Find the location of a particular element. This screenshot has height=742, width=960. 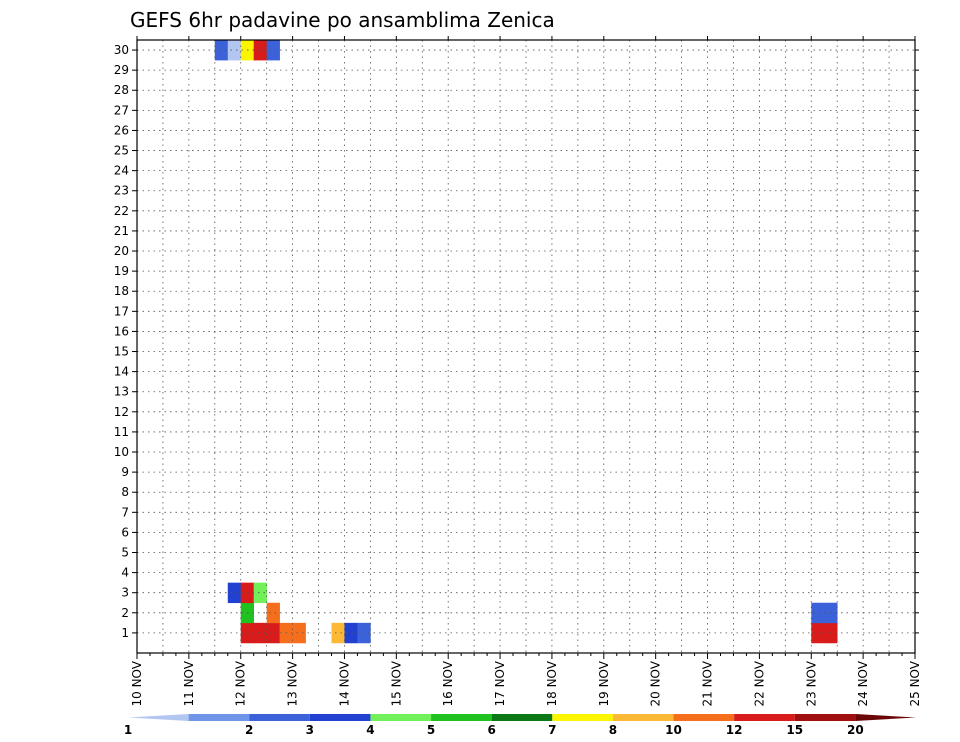

legend-label: 7 is located at coordinates (552, 730).